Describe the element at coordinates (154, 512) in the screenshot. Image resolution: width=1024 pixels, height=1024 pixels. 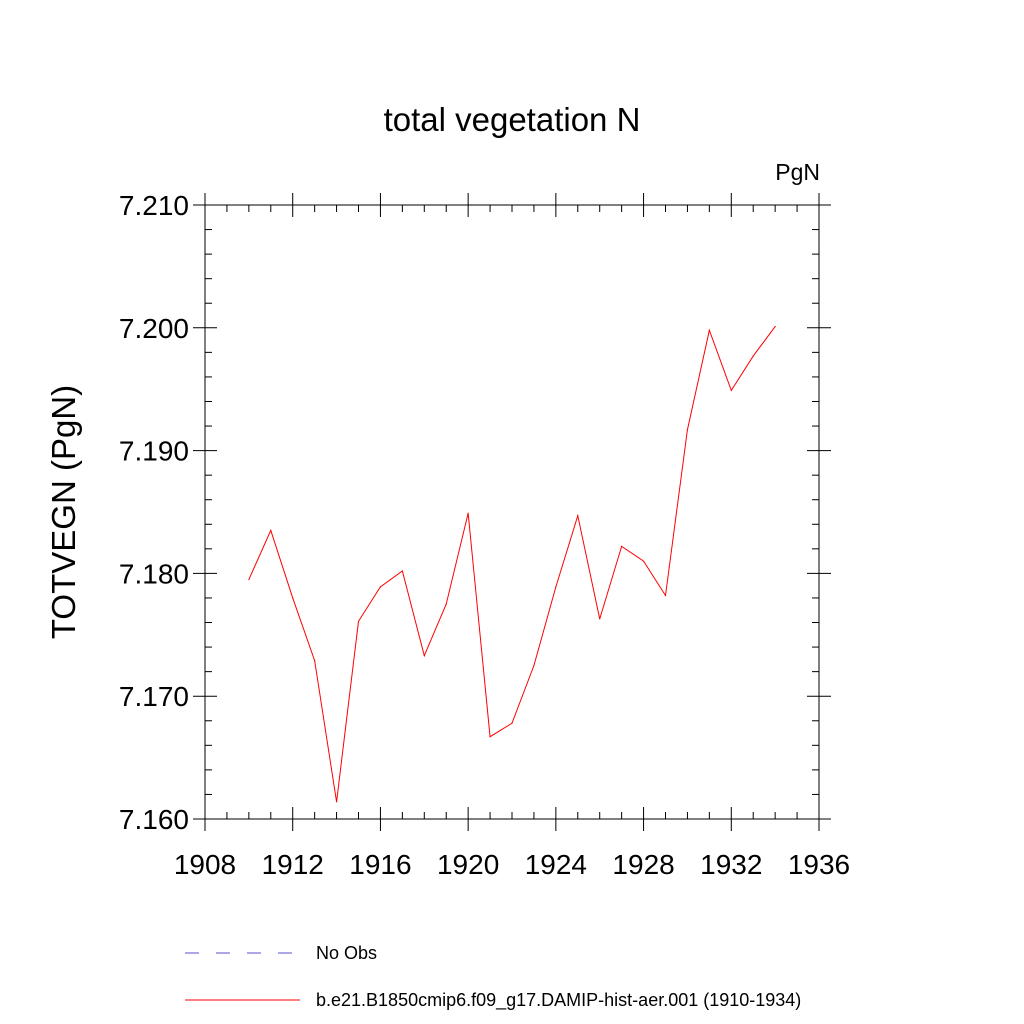
I see `y-tick-labels: 7.160 7.170 7.180 7.190 7.200 7.210` at that location.